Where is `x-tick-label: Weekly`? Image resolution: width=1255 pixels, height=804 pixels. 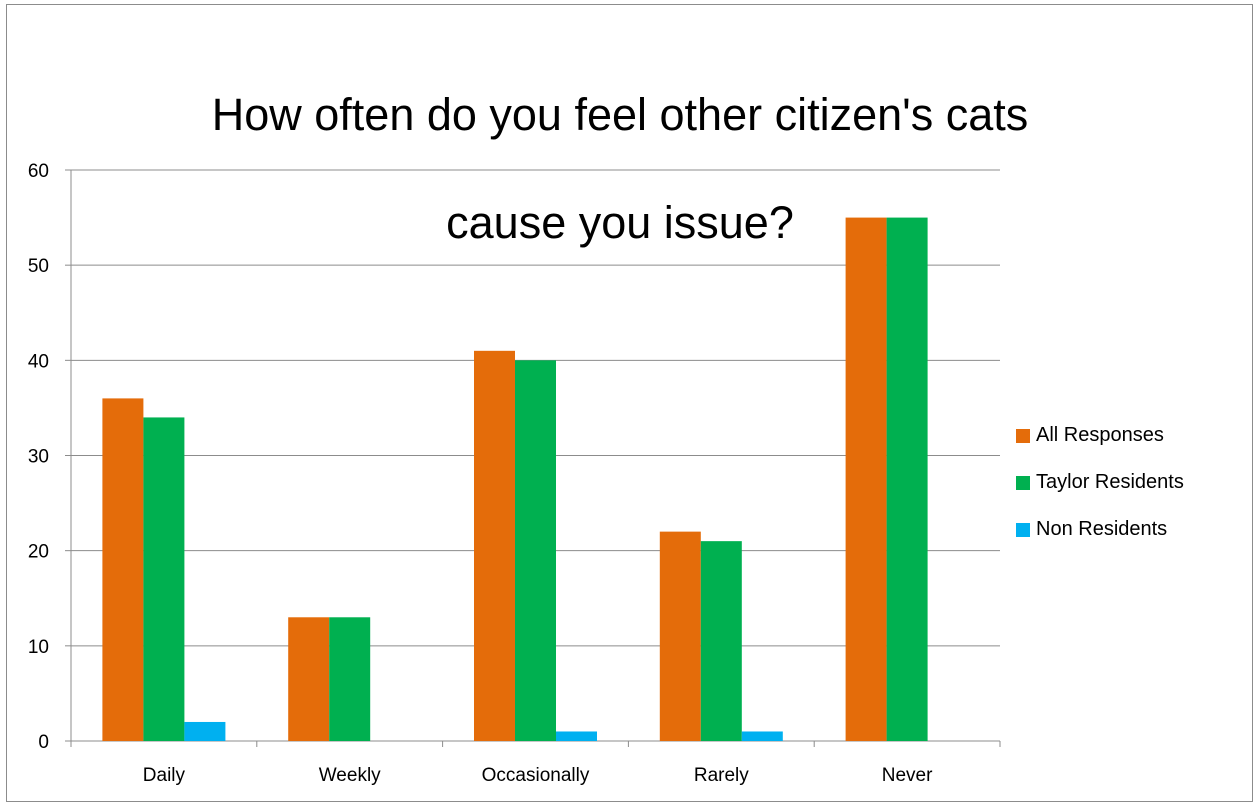 x-tick-label: Weekly is located at coordinates (350, 775).